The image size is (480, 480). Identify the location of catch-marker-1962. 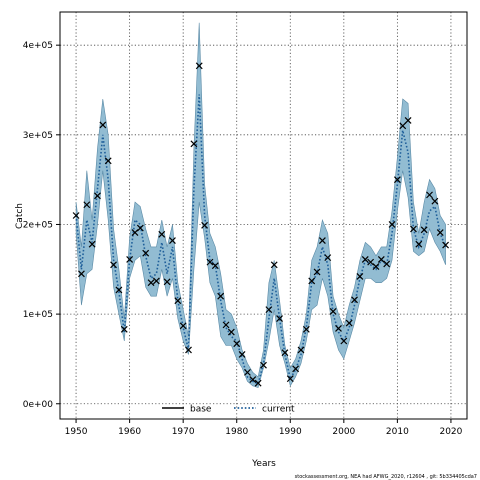
(140, 228).